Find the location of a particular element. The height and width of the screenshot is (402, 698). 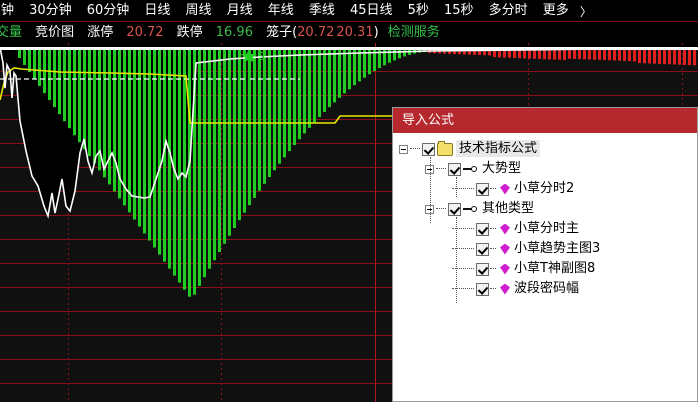

tree-vline-trend is located at coordinates (456, 187).